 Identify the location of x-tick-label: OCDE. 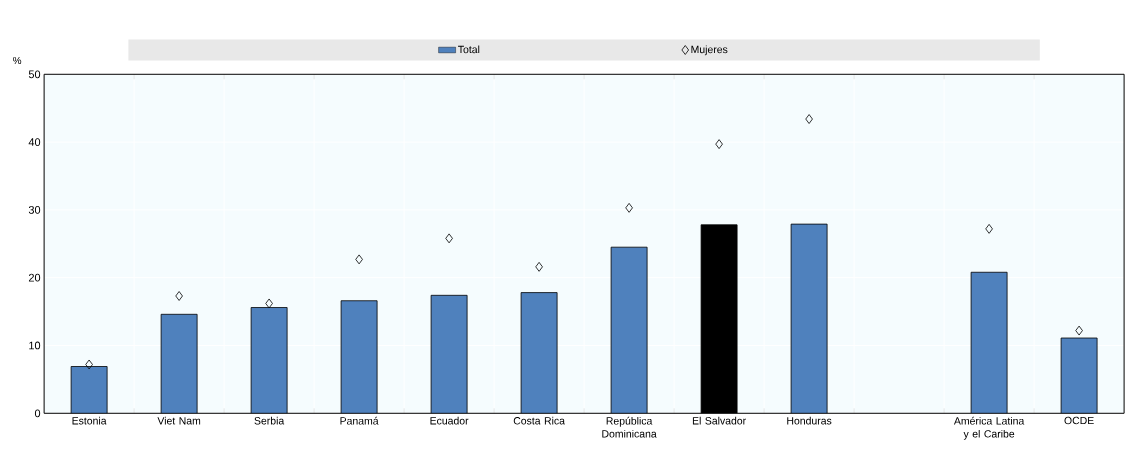
(1079, 420).